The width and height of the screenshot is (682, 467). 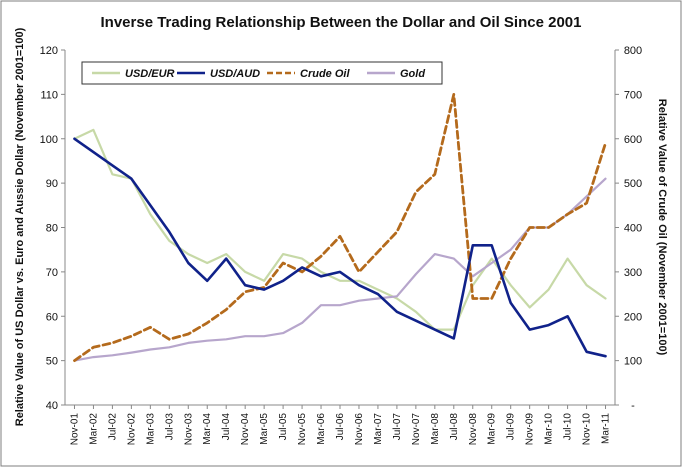 I want to click on x-tick-label: Nov-02, so click(x=131, y=429).